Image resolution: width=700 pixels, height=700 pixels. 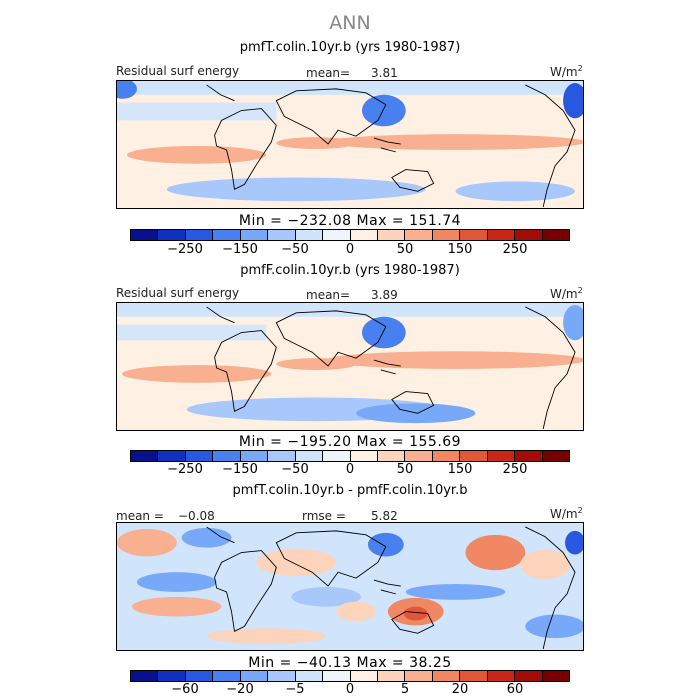 I want to click on panel1-case-title: pmfT.colin.10yr.b (yrs 1980-1987), so click(x=350, y=47).